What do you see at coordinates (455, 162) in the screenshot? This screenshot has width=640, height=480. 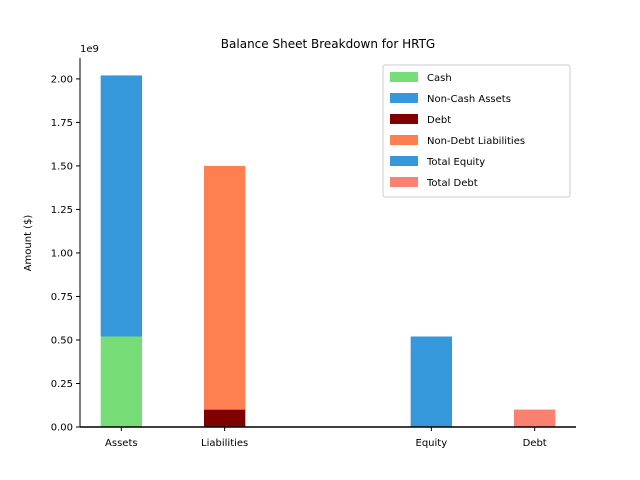 I see `legend-label: Total Equity` at bounding box center [455, 162].